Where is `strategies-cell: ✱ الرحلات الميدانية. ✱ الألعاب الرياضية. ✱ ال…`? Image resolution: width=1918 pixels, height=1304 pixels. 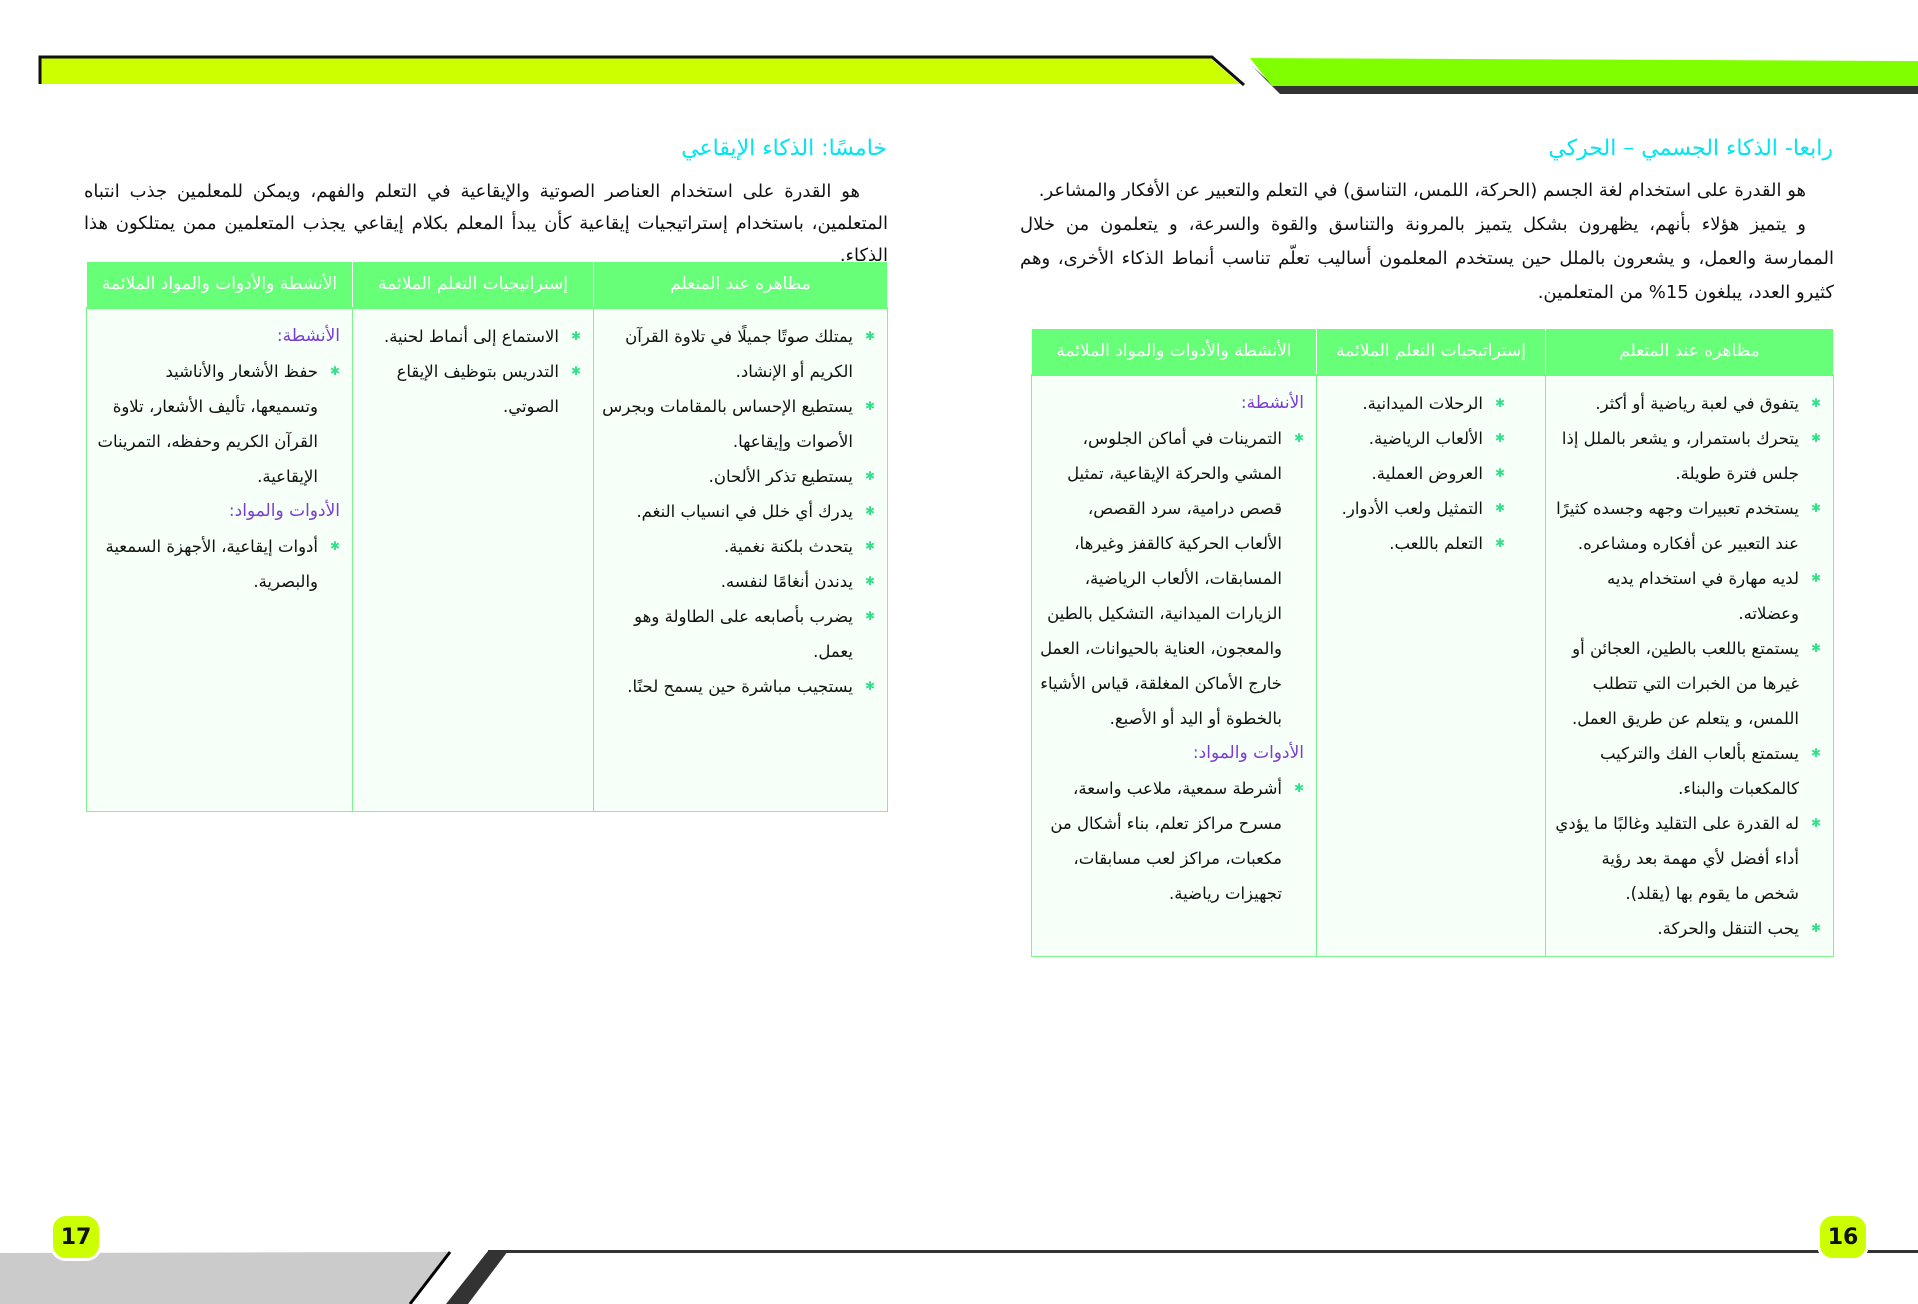 strategies-cell: ✱ الرحلات الميدانية. ✱ الألعاب الرياضية. ✱ ال… is located at coordinates (1431, 665).